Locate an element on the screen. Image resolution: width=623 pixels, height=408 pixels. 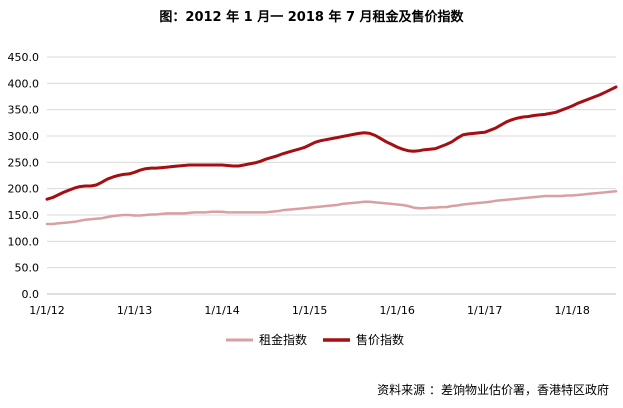
source-note: 资料来源 ：差饷物业估价署，香港特区政府 is located at coordinates (493, 390).